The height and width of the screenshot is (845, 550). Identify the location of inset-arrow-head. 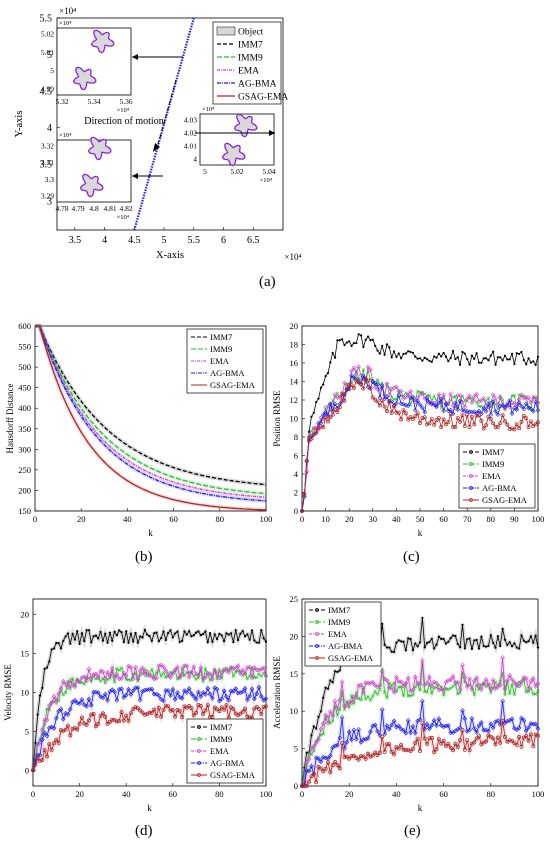
(135, 57).